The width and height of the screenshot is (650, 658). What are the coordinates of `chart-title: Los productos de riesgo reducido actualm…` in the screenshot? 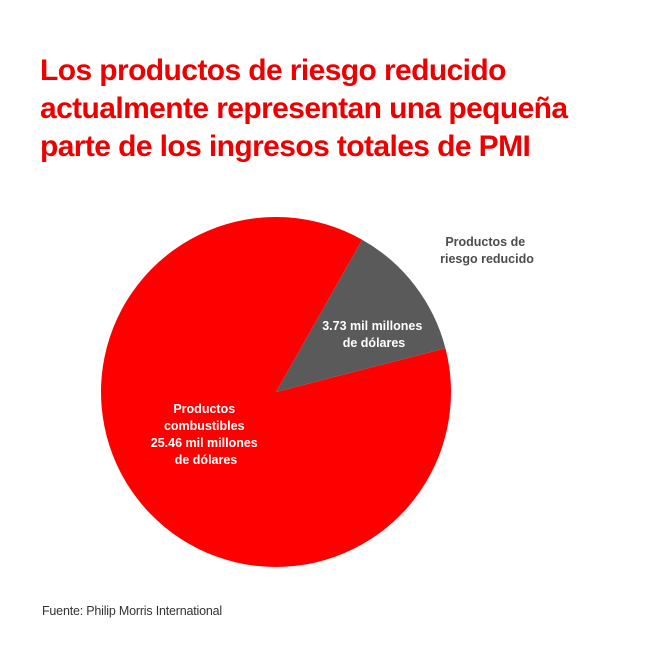 It's located at (304, 108).